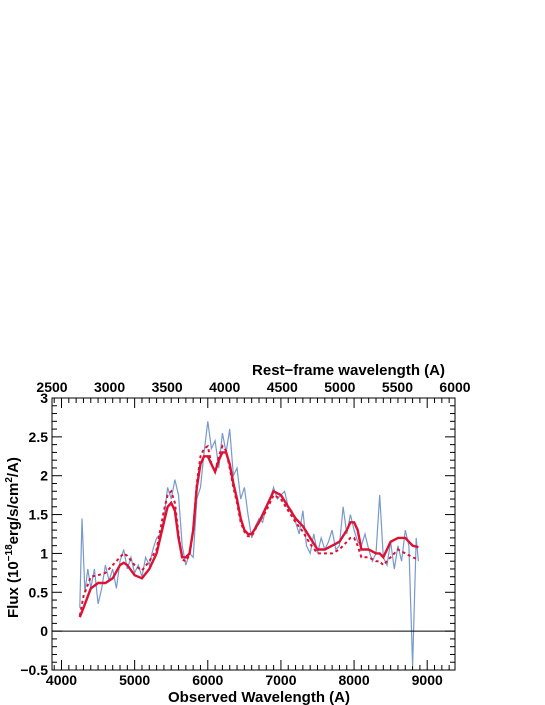 The height and width of the screenshot is (705, 545). Describe the element at coordinates (44, 398) in the screenshot. I see `y-tick-label: 3` at that location.